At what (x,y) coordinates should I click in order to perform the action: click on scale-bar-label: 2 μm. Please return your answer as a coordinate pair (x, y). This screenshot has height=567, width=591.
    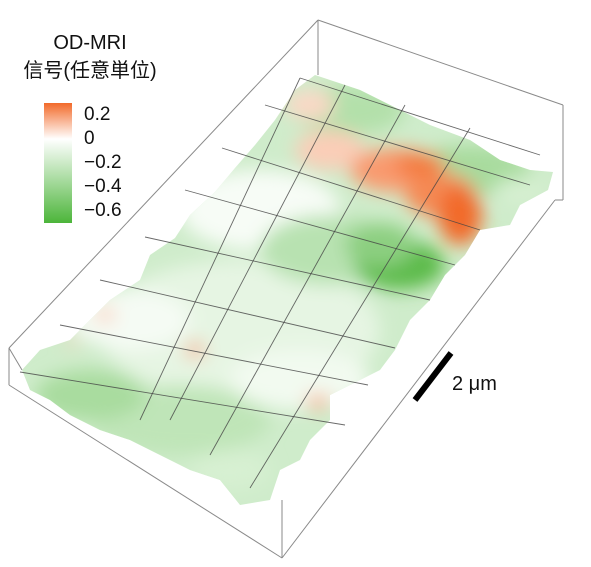
    Looking at the image, I should click on (474, 384).